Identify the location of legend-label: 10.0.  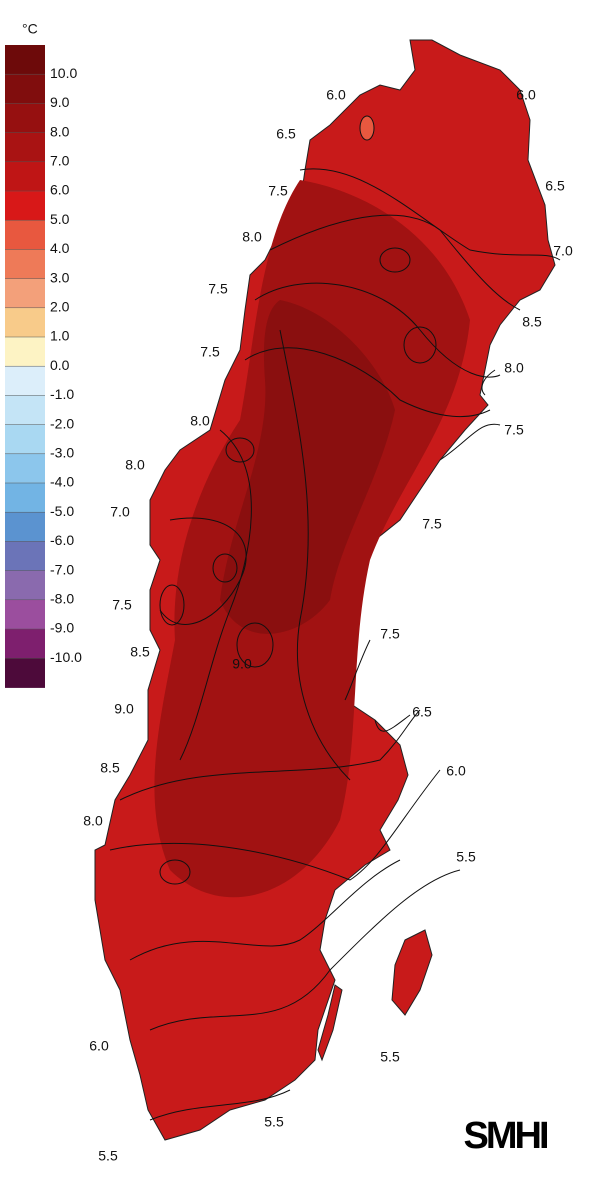
(63, 73).